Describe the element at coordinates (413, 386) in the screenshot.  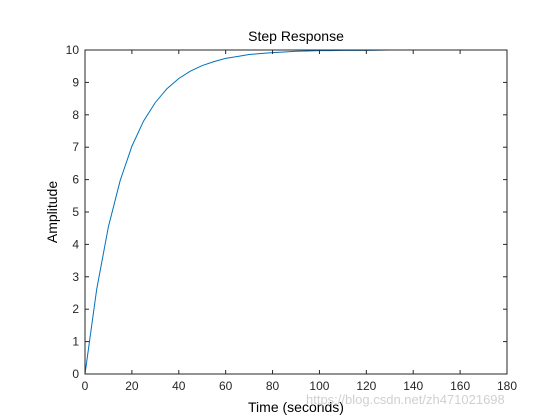
I see `x-tick-label: 140` at that location.